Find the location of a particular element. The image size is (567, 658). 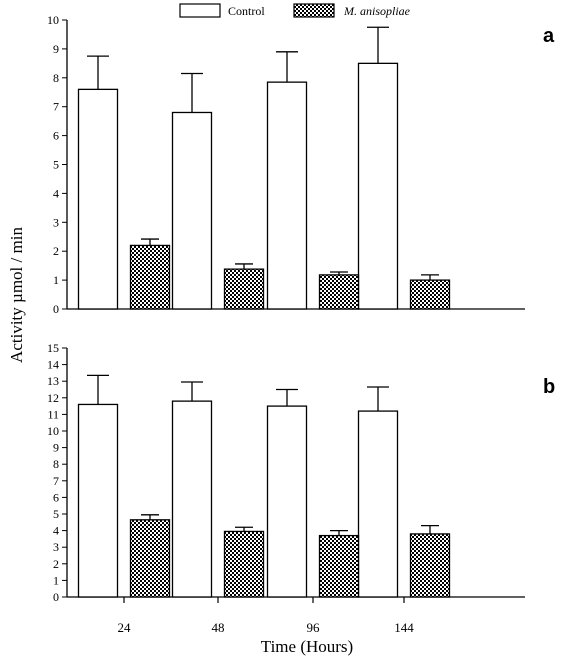

panel-a-y-tick-label: 6 is located at coordinates (56, 136).